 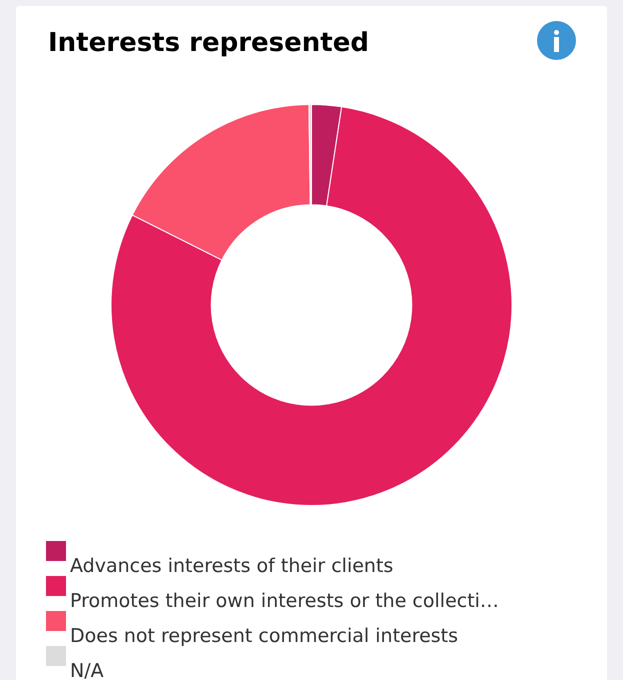 I want to click on legend-label: Does not represent commercial interests, so click(x=264, y=636).